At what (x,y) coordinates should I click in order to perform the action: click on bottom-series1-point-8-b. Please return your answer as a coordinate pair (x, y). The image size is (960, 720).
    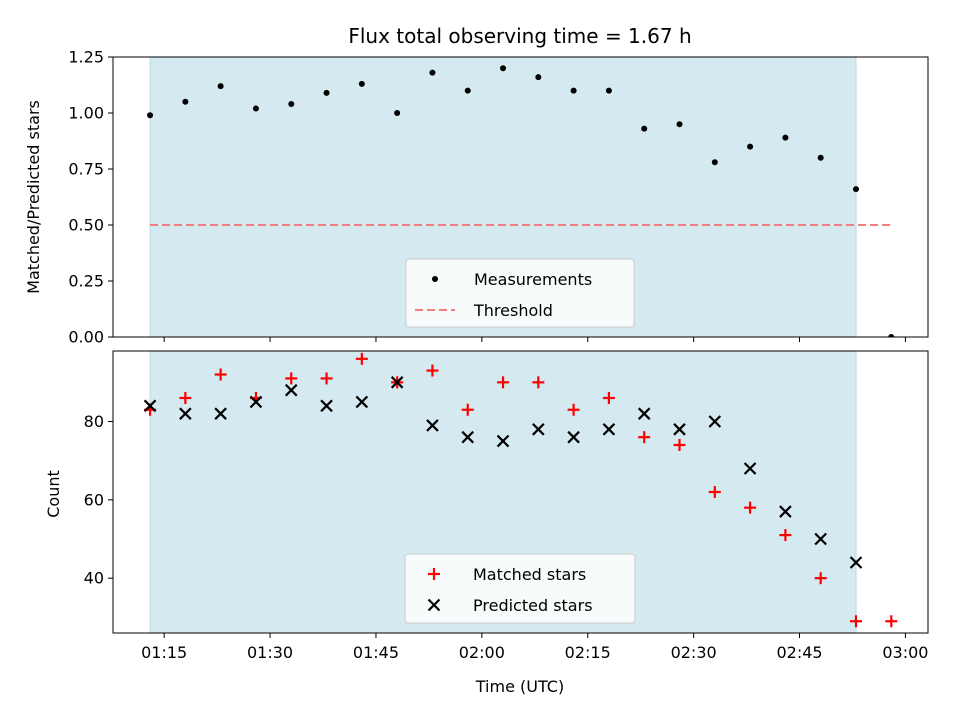
    Looking at the image, I should click on (432, 425).